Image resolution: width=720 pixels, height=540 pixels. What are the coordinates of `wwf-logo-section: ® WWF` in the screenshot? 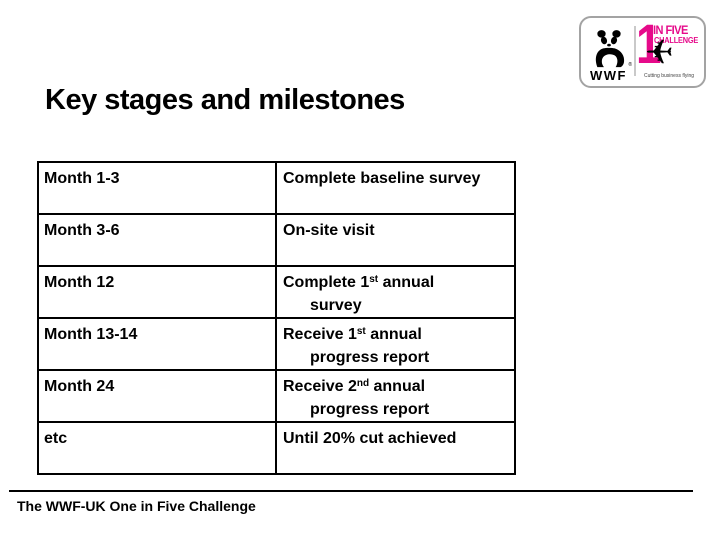 It's located at (607, 52).